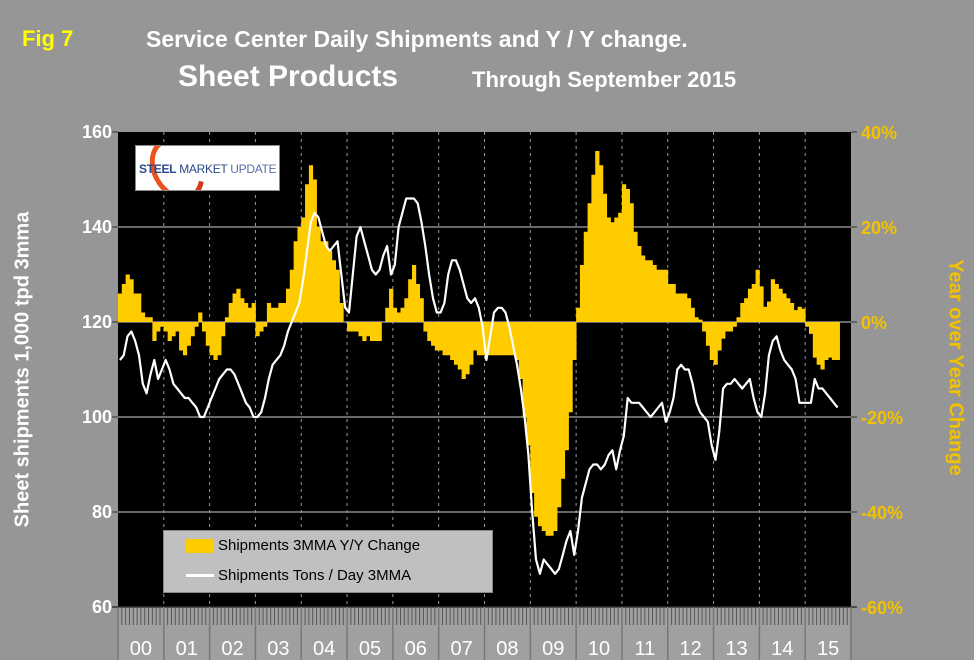  I want to click on figure-label: Fig 7, so click(48, 38).